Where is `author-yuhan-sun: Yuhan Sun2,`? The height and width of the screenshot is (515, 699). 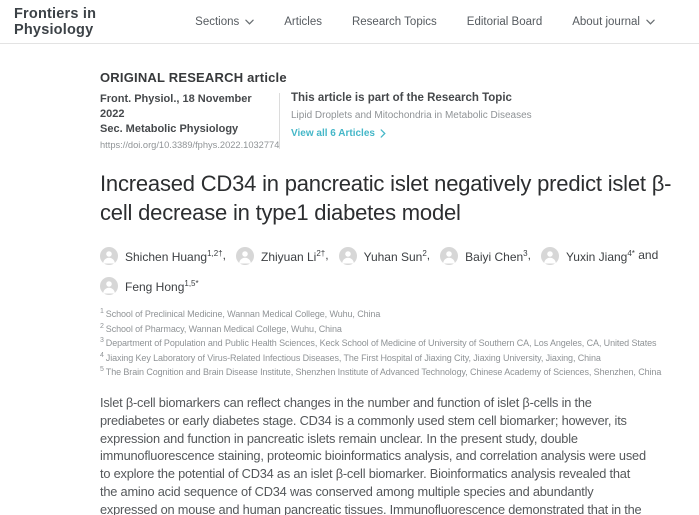 author-yuhan-sun: Yuhan Sun2, is located at coordinates (384, 255).